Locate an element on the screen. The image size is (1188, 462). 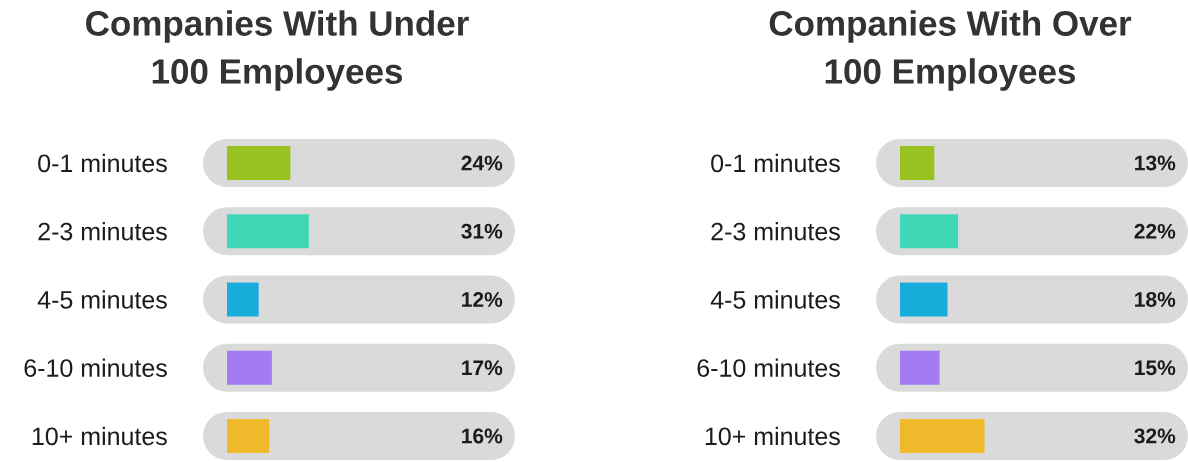
data-label: 24% is located at coordinates (482, 163).